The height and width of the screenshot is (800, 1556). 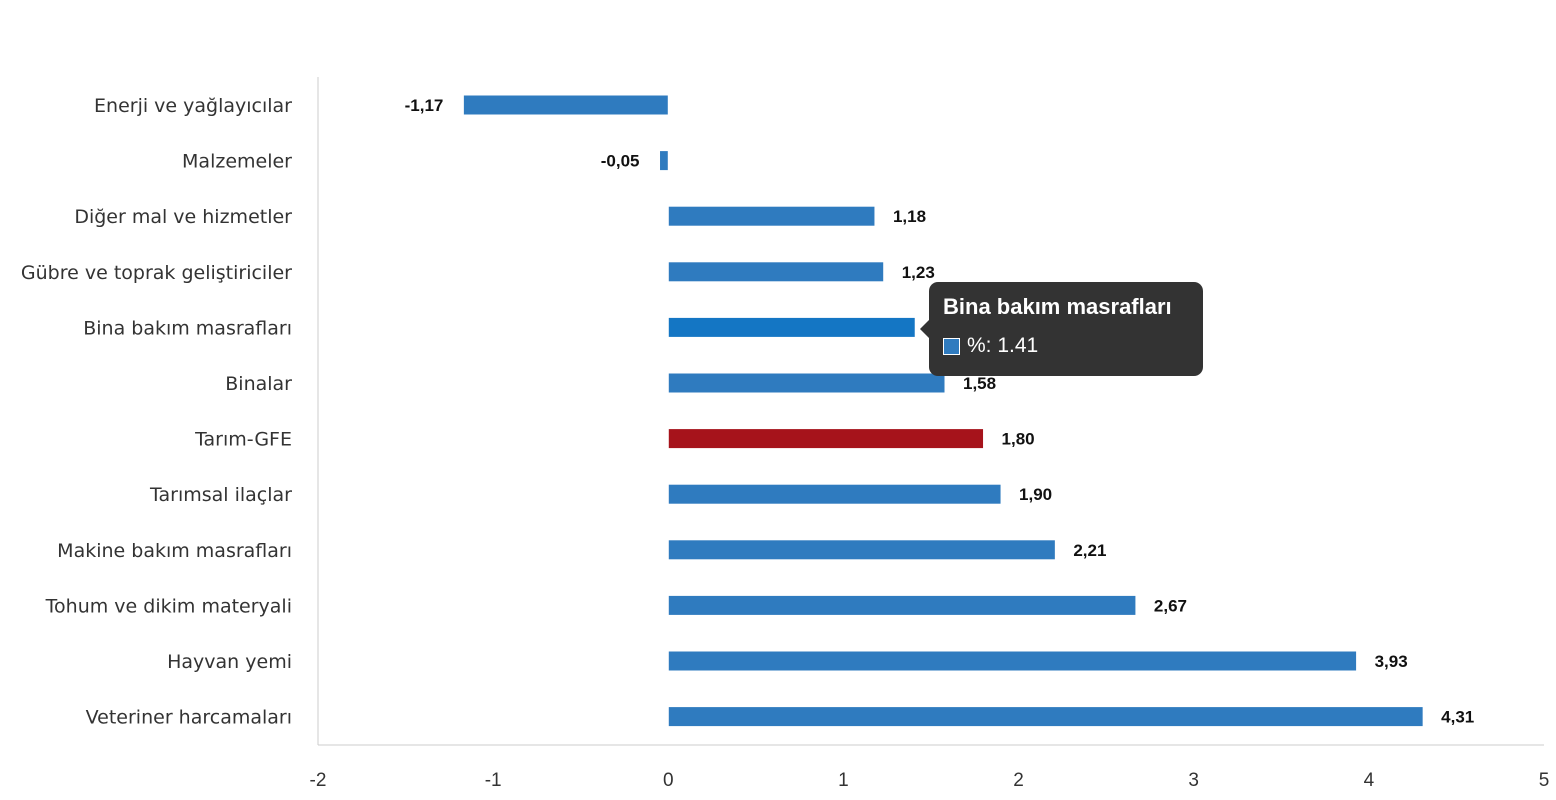 I want to click on chart-tooltip: Bina bakım masrafları %: 1.41, so click(x=1061, y=329).